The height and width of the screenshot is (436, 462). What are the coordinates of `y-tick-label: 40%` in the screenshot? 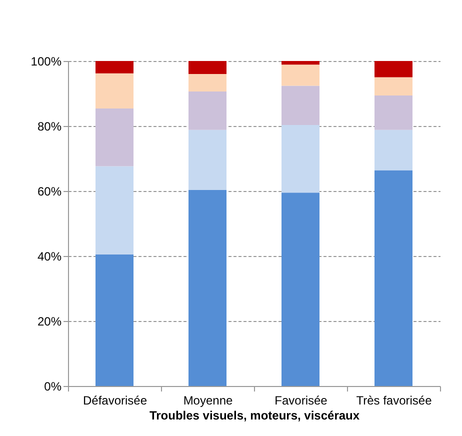 It's located at (49, 257).